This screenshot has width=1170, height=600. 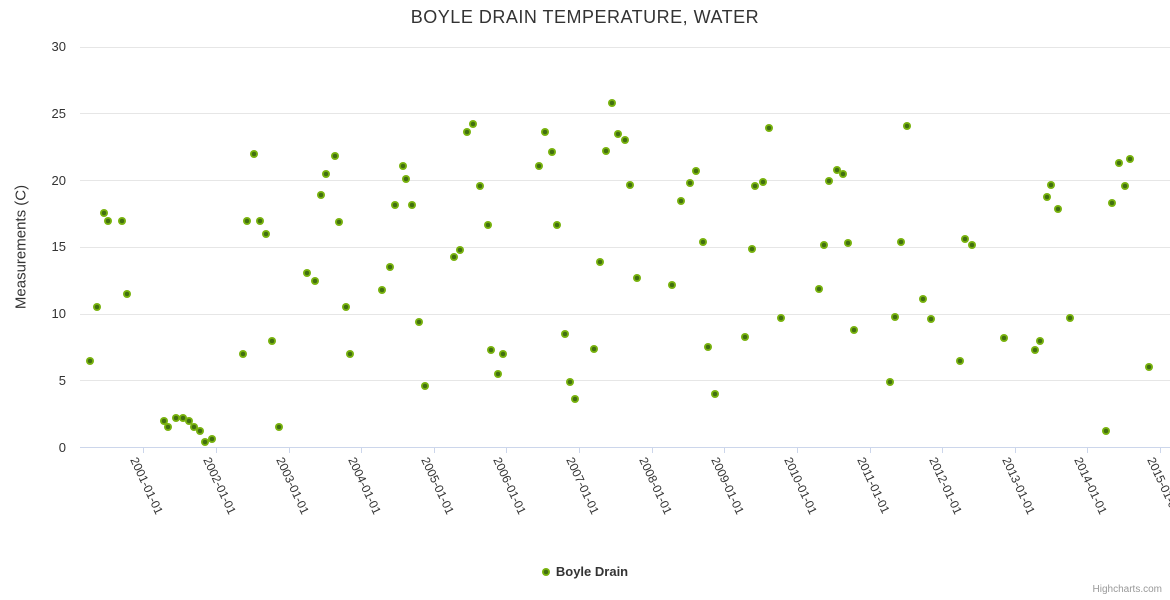 What do you see at coordinates (1127, 589) in the screenshot?
I see `credits-link: Highcharts.com` at bounding box center [1127, 589].